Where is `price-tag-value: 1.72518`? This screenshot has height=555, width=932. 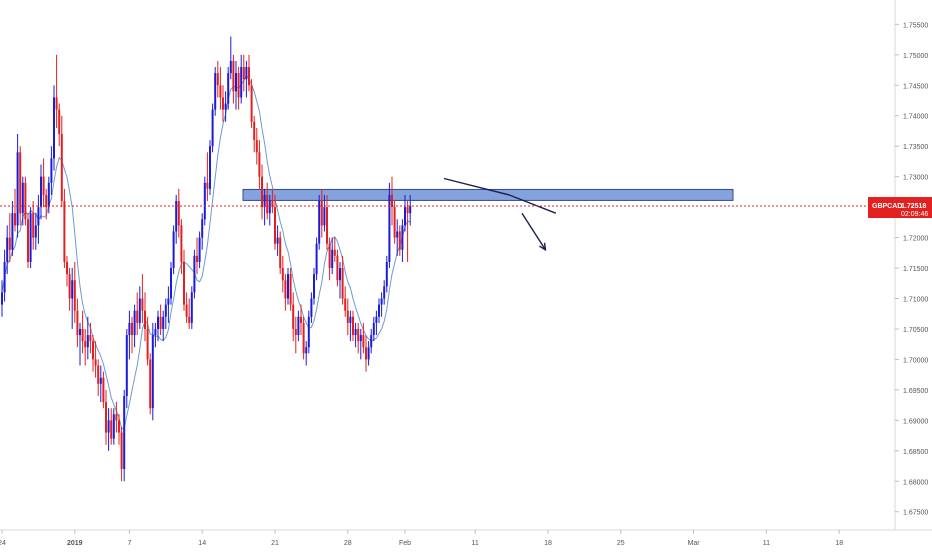
price-tag-value: 1.72518 is located at coordinates (913, 206).